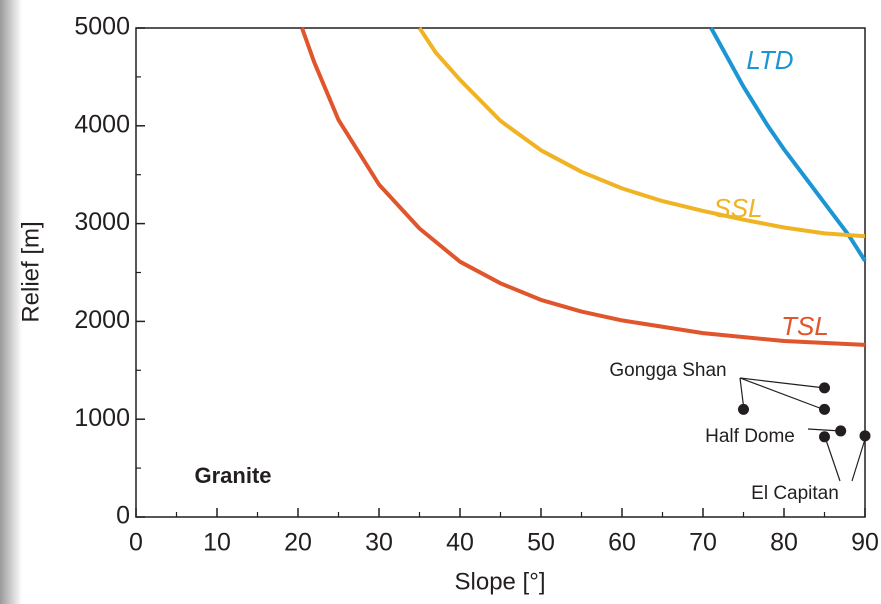  What do you see at coordinates (298, 543) in the screenshot?
I see `x-tick-label: 20` at bounding box center [298, 543].